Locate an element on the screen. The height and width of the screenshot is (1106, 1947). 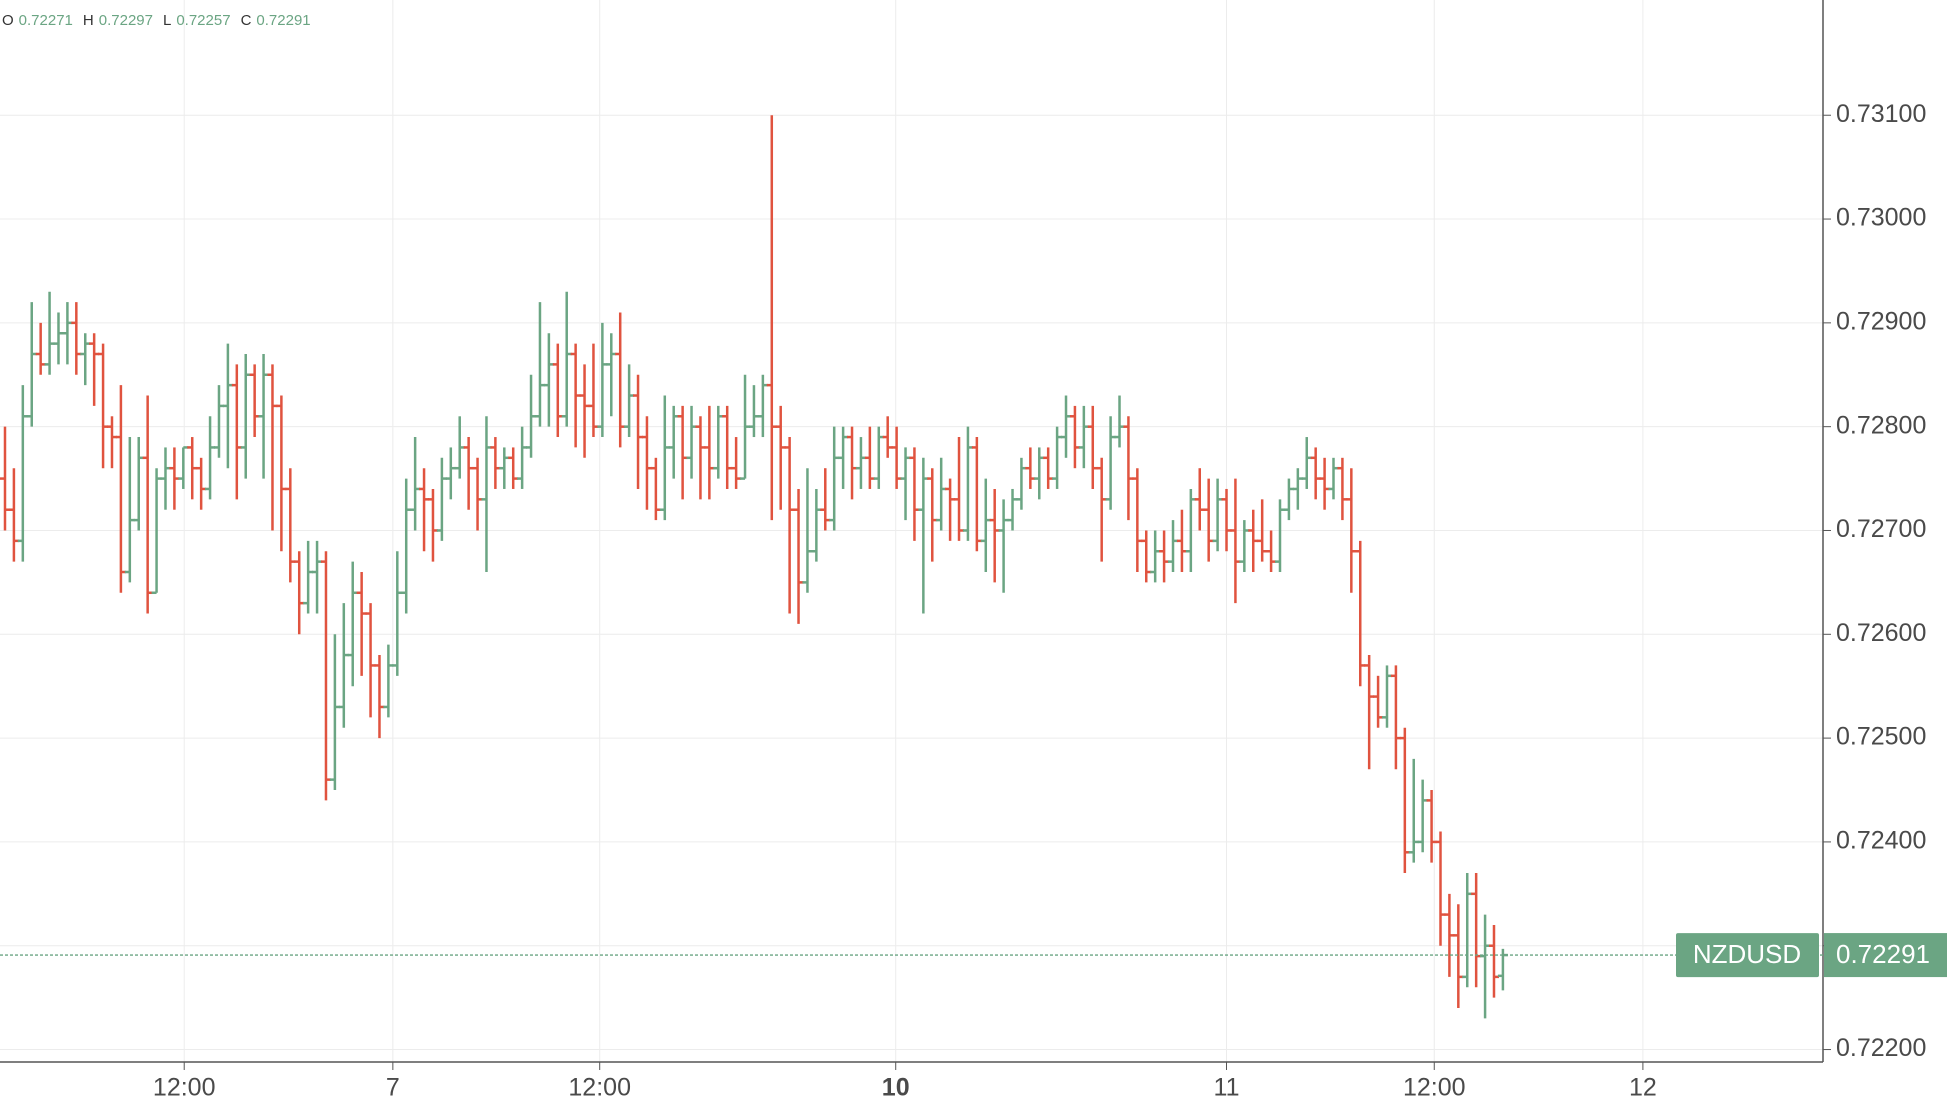
price-label: 0.72291 is located at coordinates (1883, 954).